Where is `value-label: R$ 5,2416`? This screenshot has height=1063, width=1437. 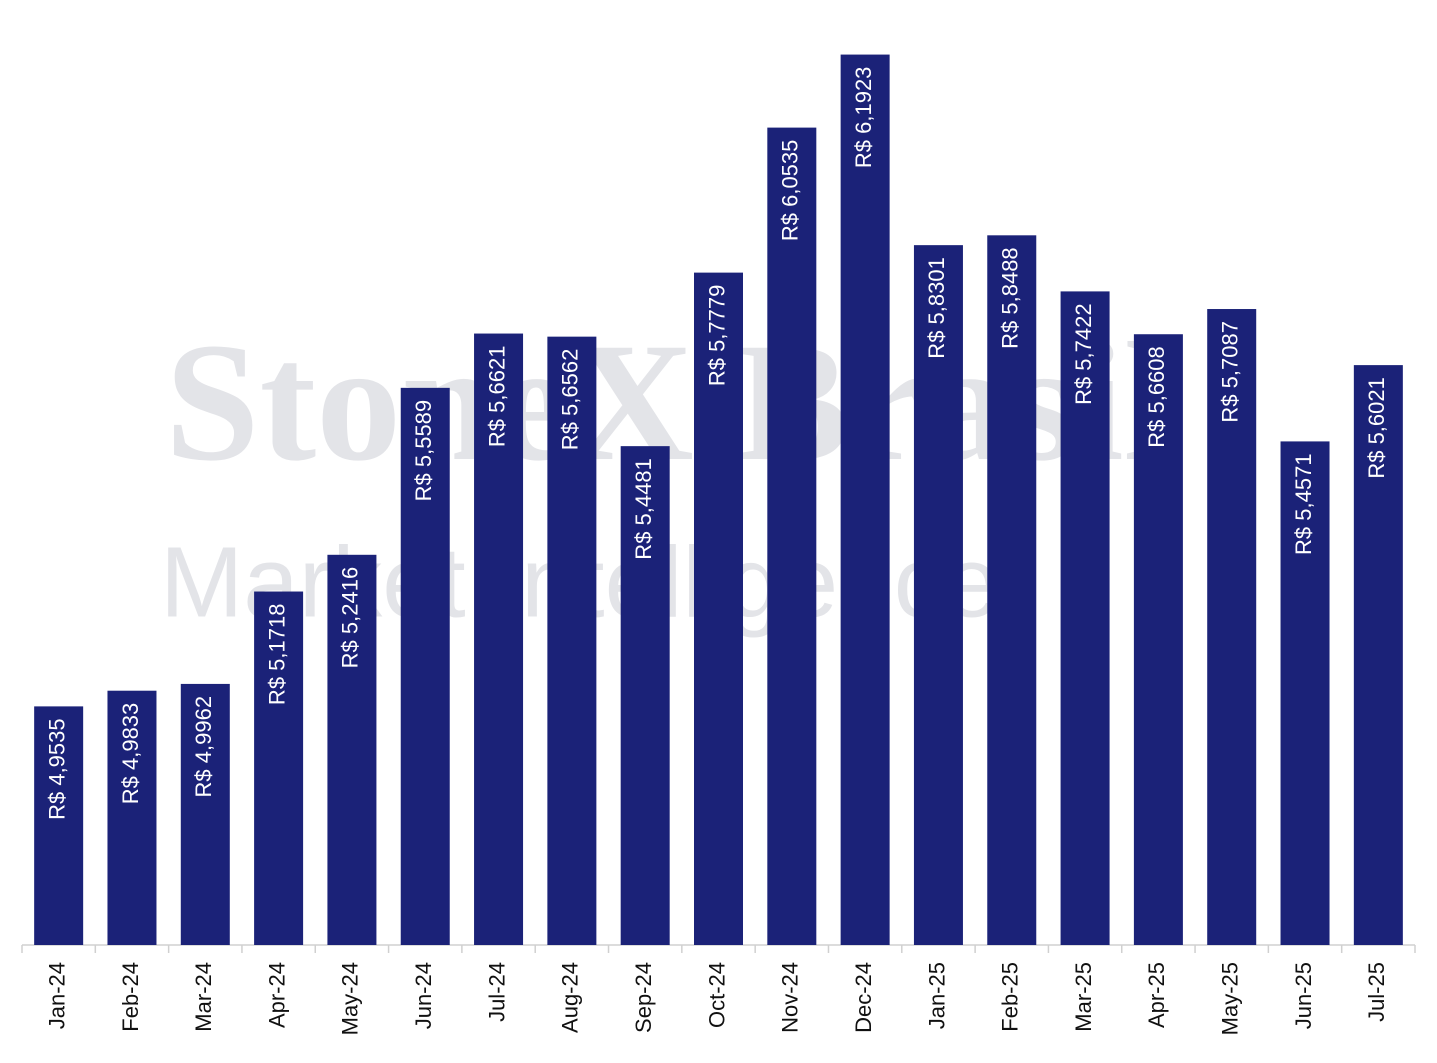
value-label: R$ 5,2416 is located at coordinates (350, 618).